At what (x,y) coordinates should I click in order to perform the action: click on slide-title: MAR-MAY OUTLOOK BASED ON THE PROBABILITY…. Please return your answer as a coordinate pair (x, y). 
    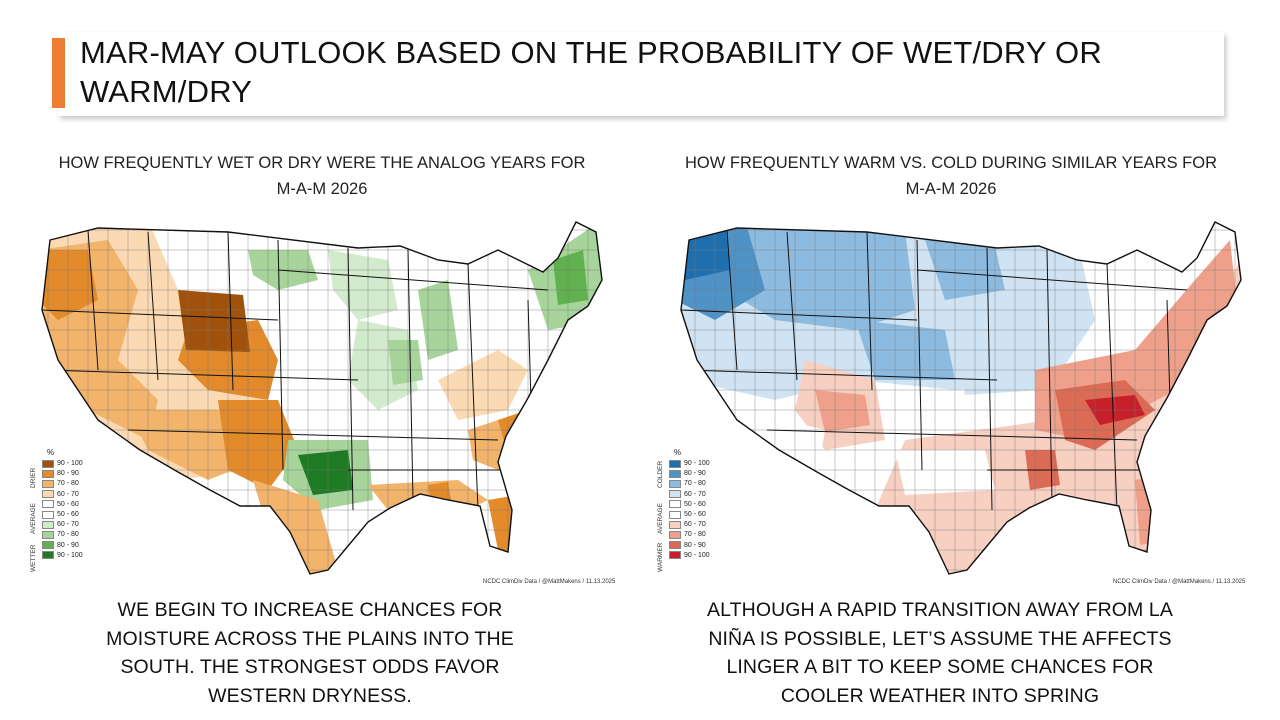
    Looking at the image, I should click on (591, 72).